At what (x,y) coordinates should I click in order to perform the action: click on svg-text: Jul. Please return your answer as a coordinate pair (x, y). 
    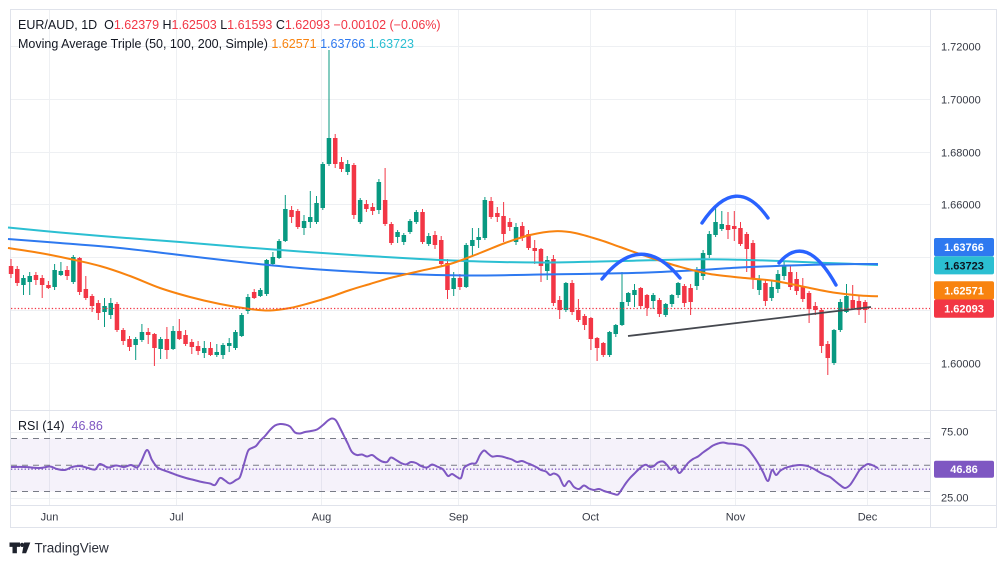
    Looking at the image, I should click on (176, 518).